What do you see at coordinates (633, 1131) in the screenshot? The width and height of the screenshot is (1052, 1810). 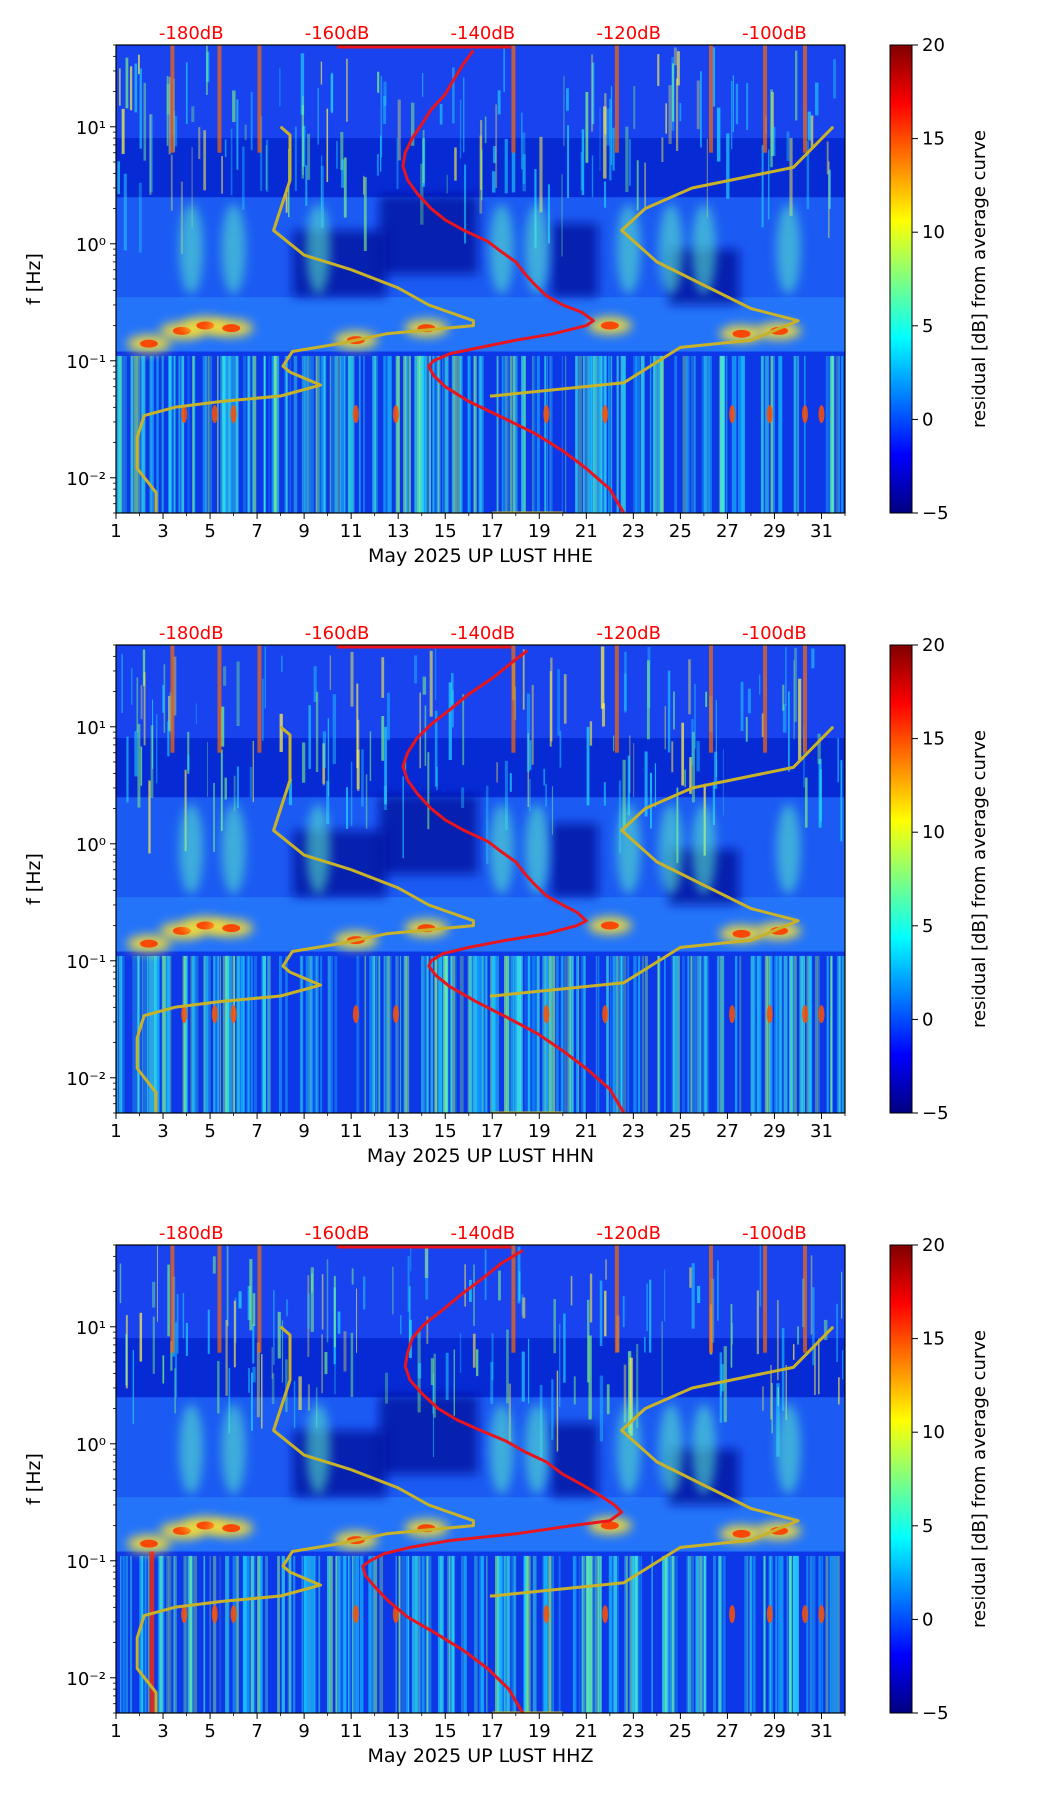 I see `x-tick-label: 23` at bounding box center [633, 1131].